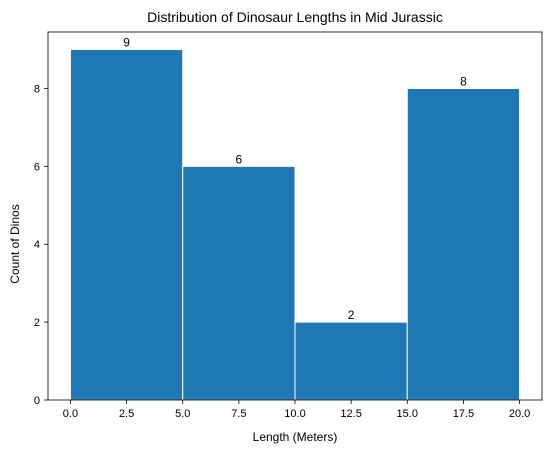  I want to click on y-tick-label-4: 8, so click(37, 89).